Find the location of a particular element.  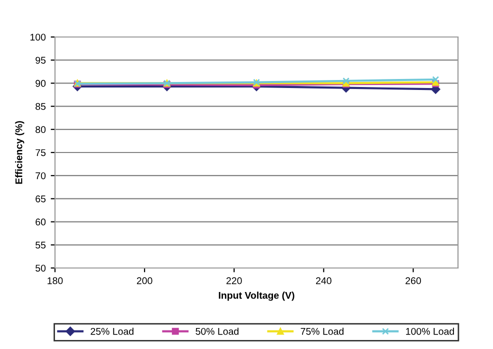

y-tick-label: 100 is located at coordinates (38, 37).